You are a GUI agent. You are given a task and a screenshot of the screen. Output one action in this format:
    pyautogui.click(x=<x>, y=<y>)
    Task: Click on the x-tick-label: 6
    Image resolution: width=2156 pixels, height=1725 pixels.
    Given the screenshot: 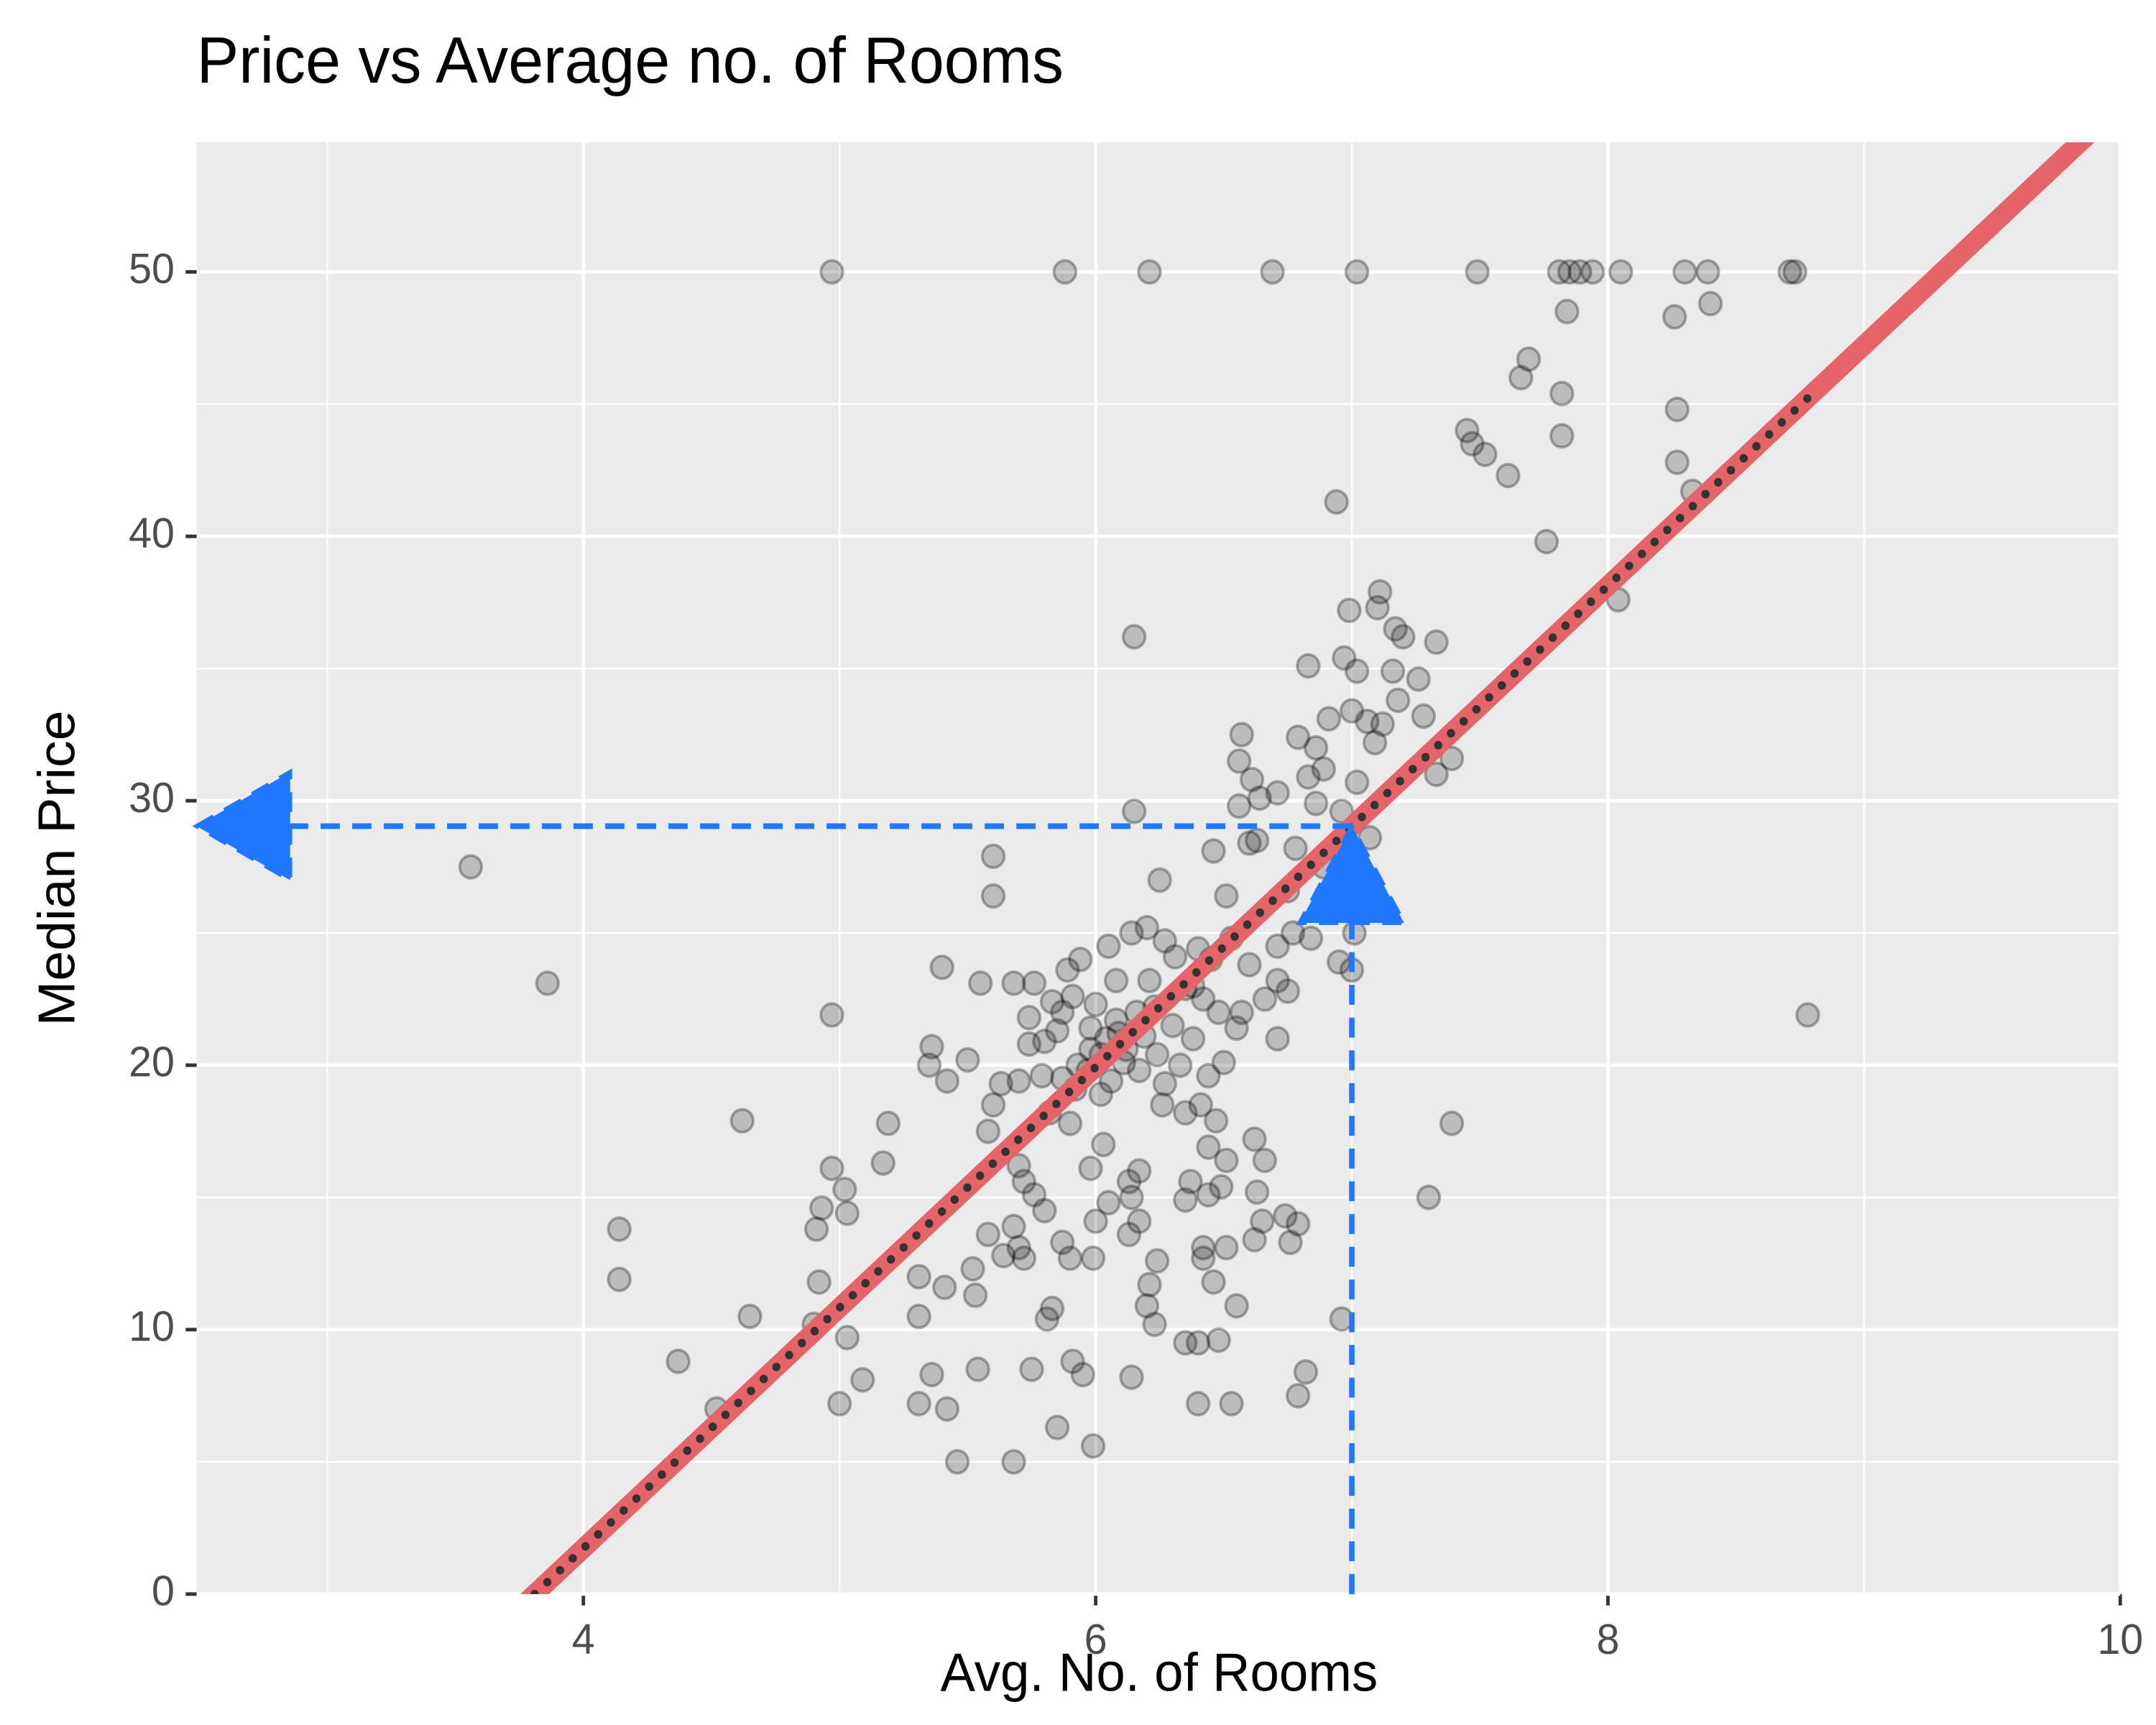 What is the action you would take?
    pyautogui.click(x=1096, y=1639)
    